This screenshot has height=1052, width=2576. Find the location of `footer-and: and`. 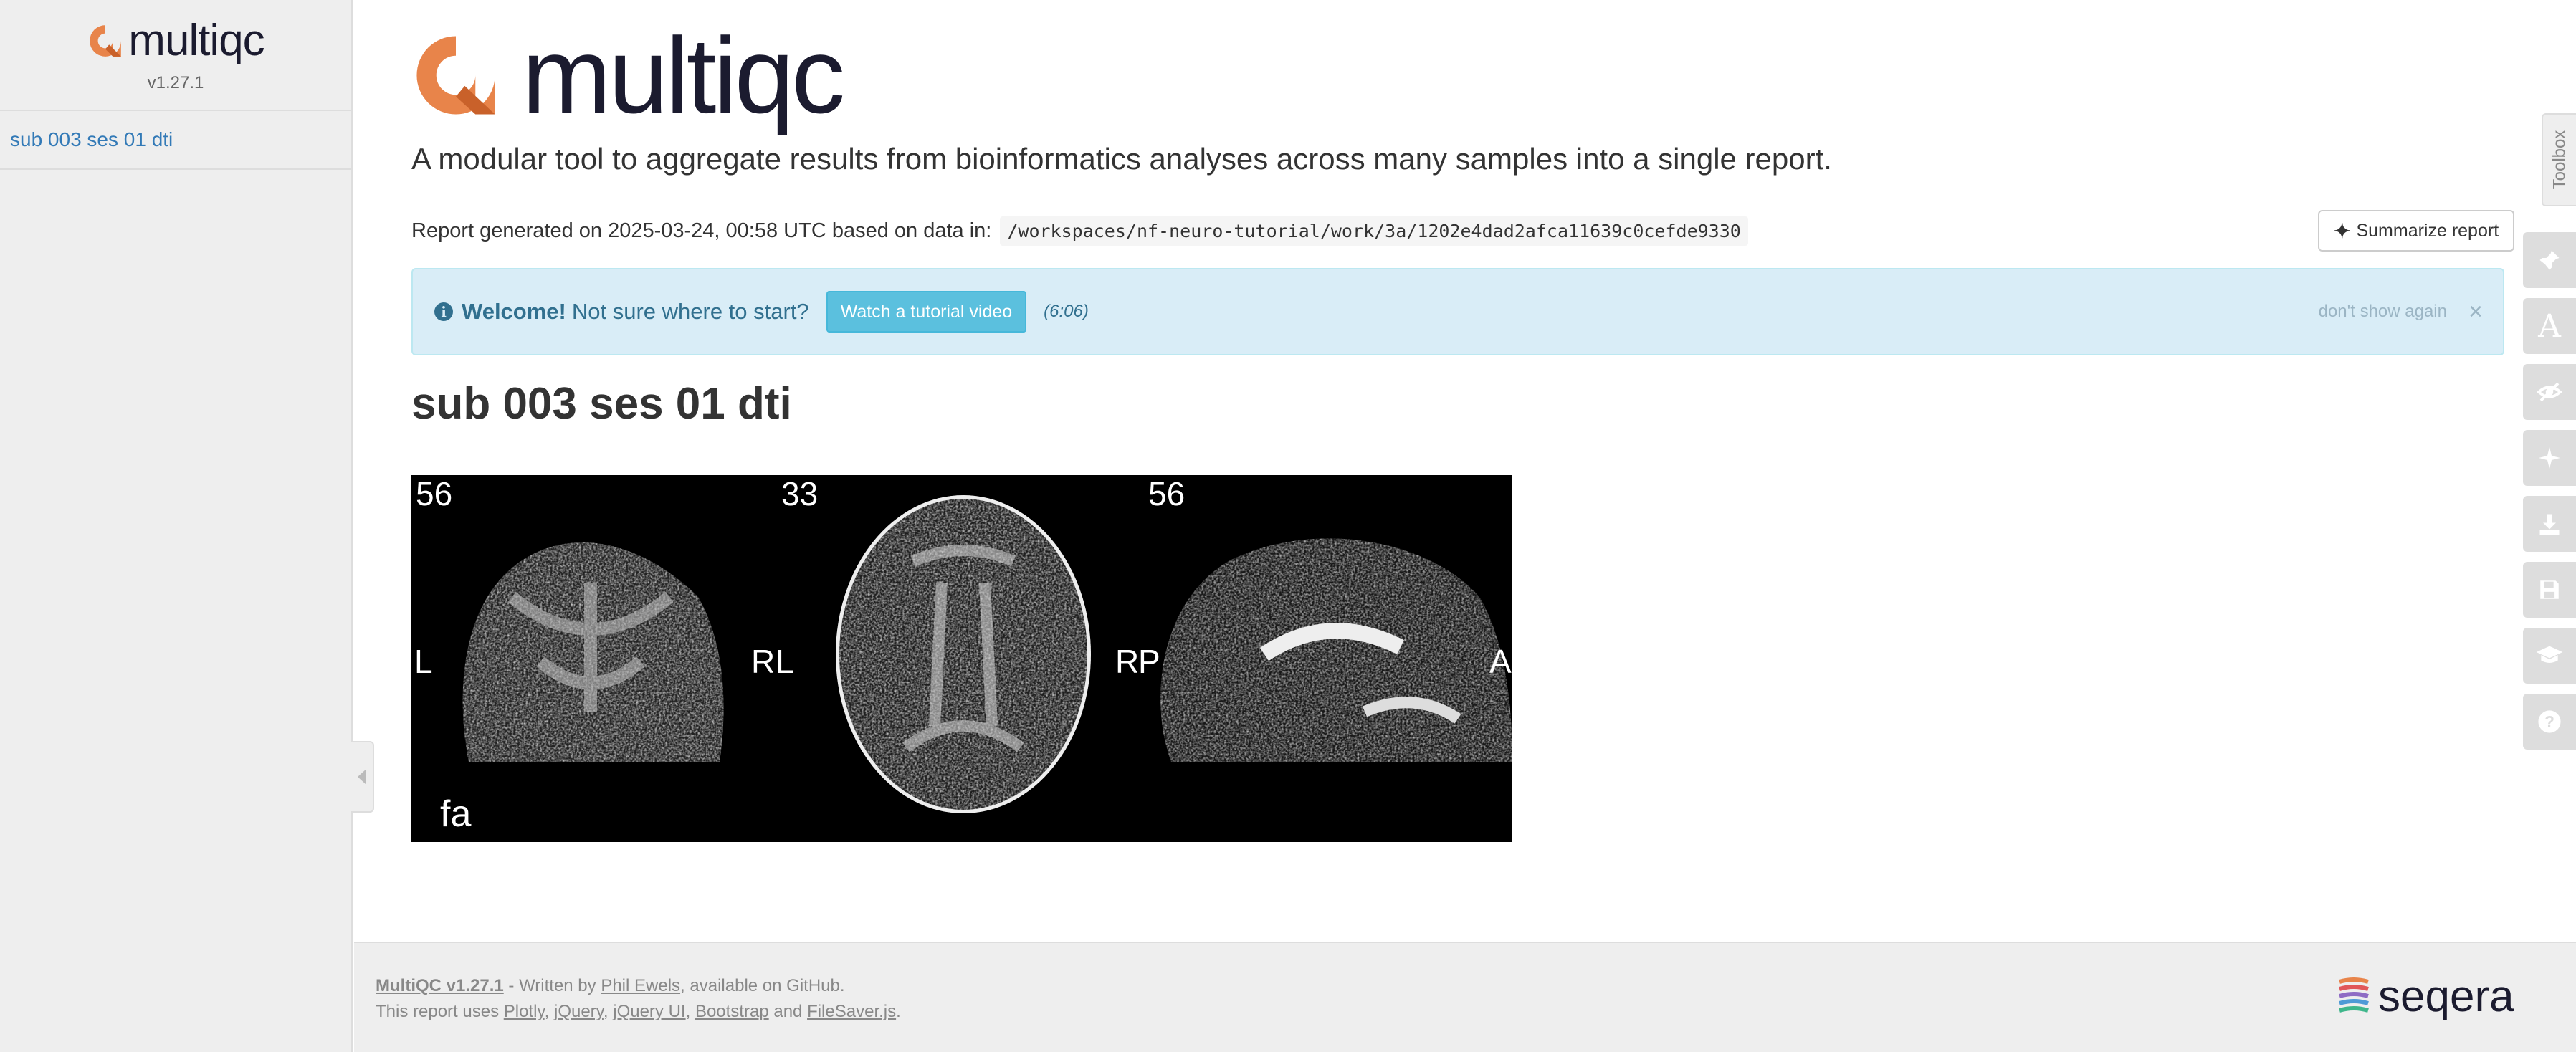

footer-and: and is located at coordinates (788, 1012).